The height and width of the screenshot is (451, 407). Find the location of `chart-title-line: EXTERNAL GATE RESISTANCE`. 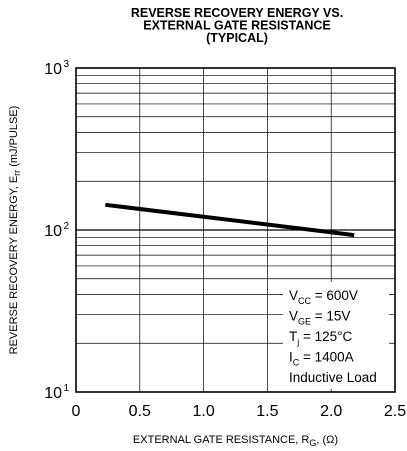

chart-title-line: EXTERNAL GATE RESISTANCE is located at coordinates (237, 26).